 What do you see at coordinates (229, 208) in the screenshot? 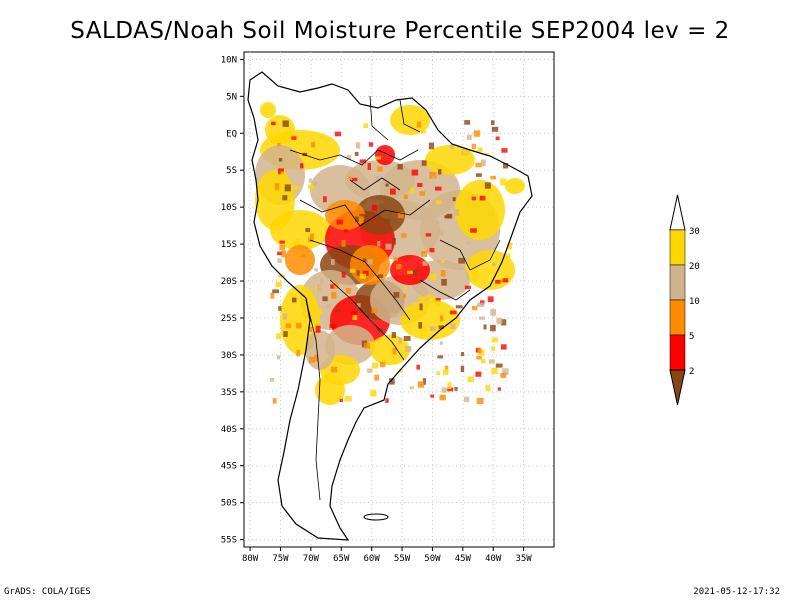
I see `lat-tick-label: 10S` at bounding box center [229, 208].